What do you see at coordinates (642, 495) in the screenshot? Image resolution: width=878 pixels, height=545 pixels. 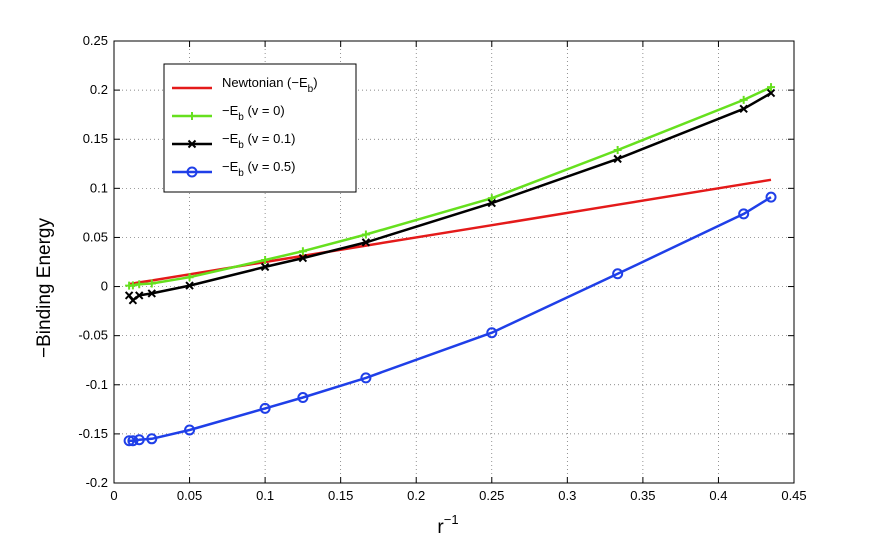 I see `x-tick-label: 0.35` at bounding box center [642, 495].